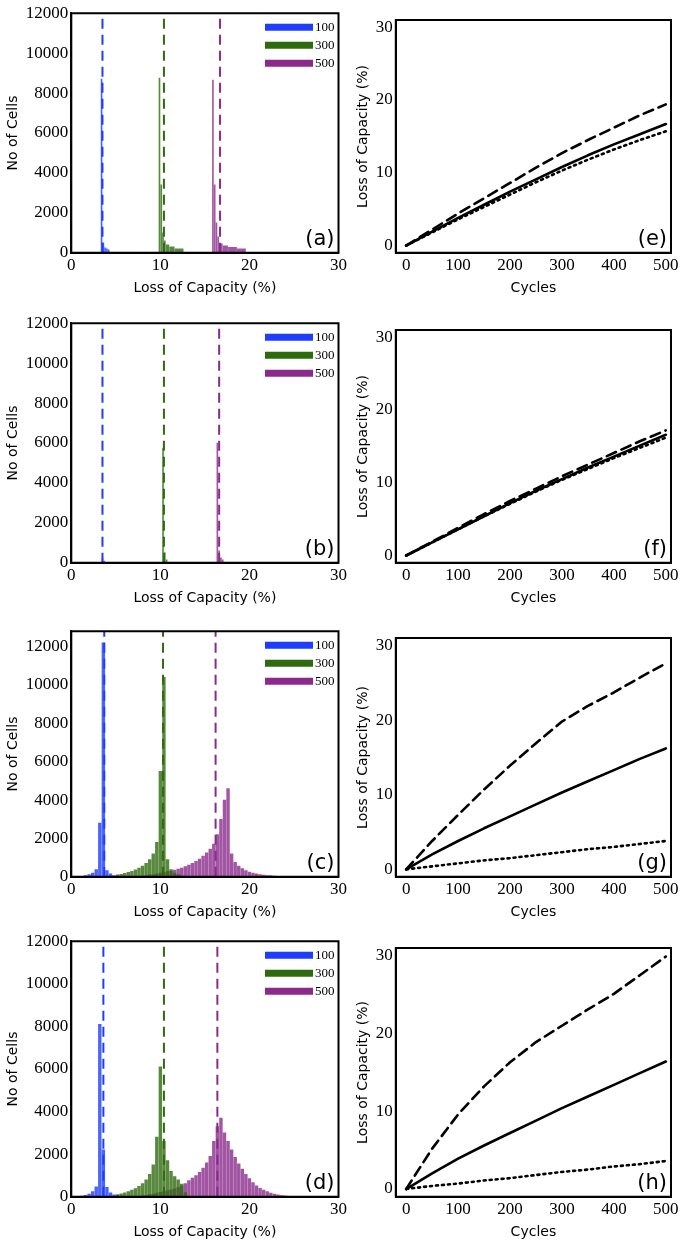 The height and width of the screenshot is (1247, 693). Describe the element at coordinates (652, 861) in the screenshot. I see `annotation: (g)` at that location.